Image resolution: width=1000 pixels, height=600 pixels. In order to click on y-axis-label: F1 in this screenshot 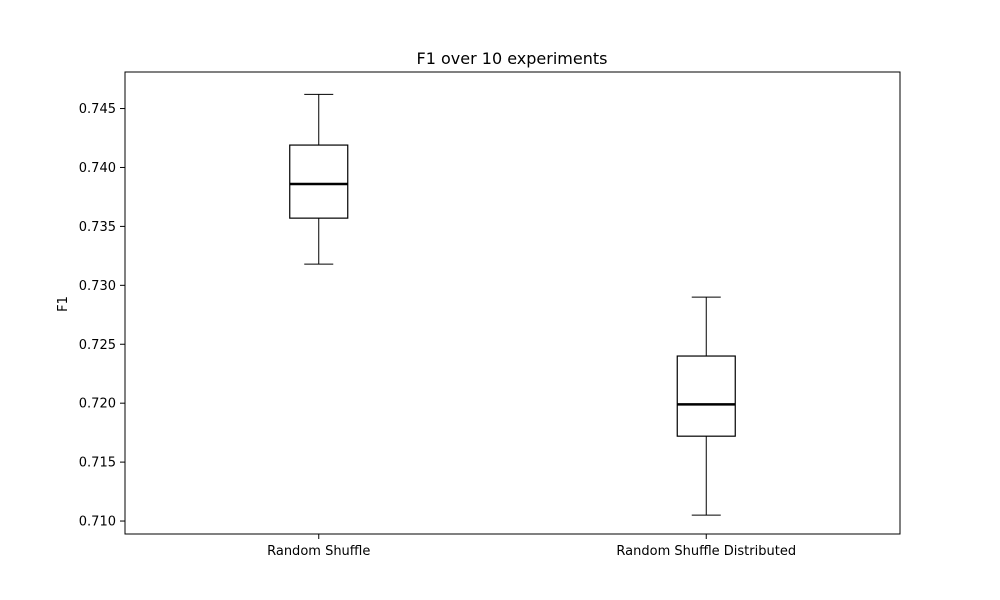, I will do `click(63, 304)`.